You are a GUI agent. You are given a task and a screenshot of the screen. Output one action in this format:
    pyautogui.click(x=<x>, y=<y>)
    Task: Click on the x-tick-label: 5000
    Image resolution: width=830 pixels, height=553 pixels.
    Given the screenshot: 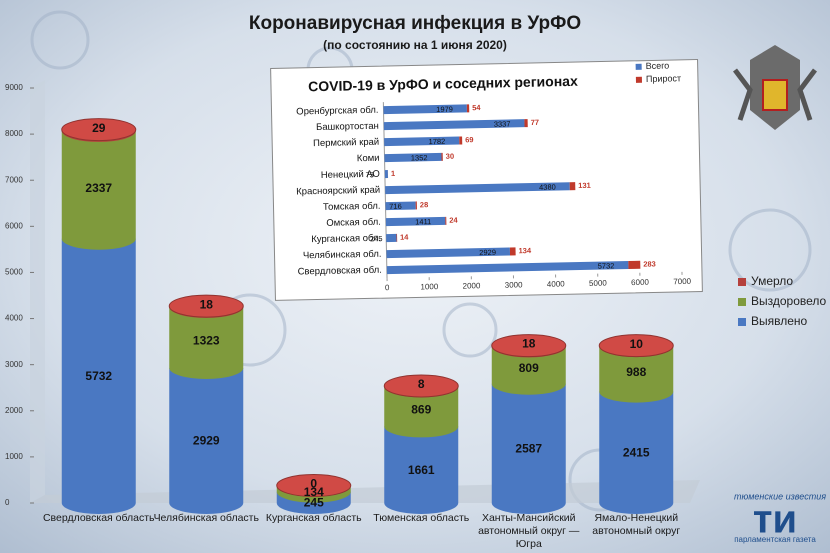 What is the action you would take?
    pyautogui.click(x=598, y=283)
    